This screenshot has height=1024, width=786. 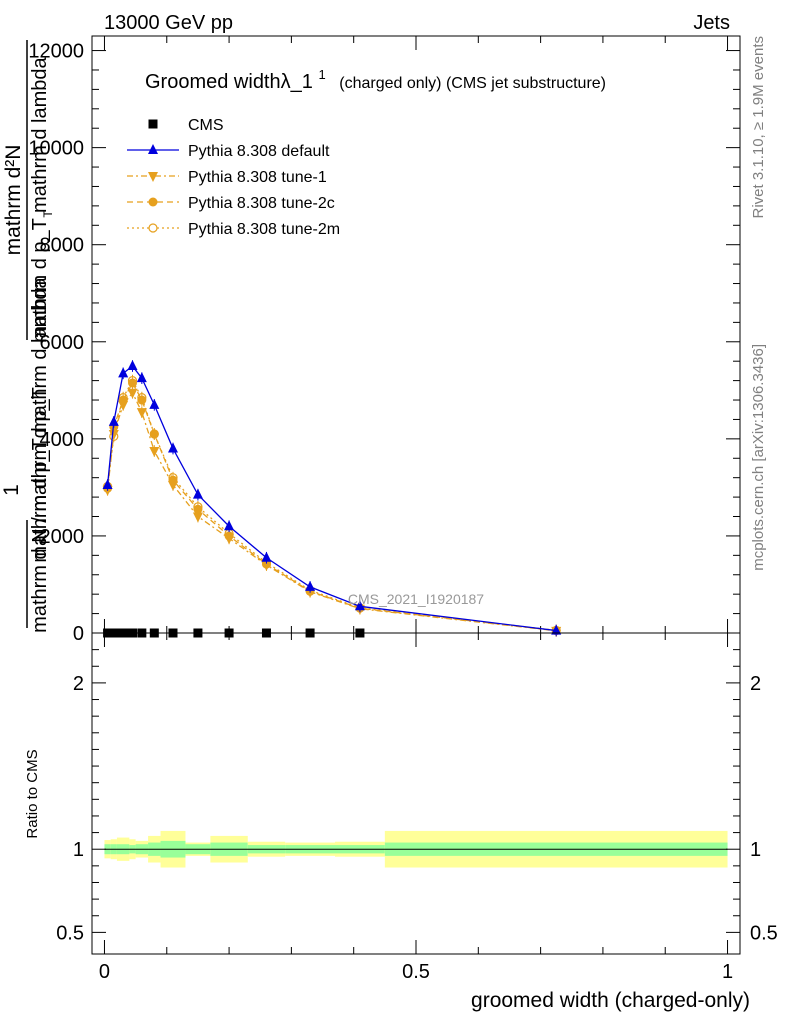 I want to click on x-tick-label: 1, so click(x=727, y=972).